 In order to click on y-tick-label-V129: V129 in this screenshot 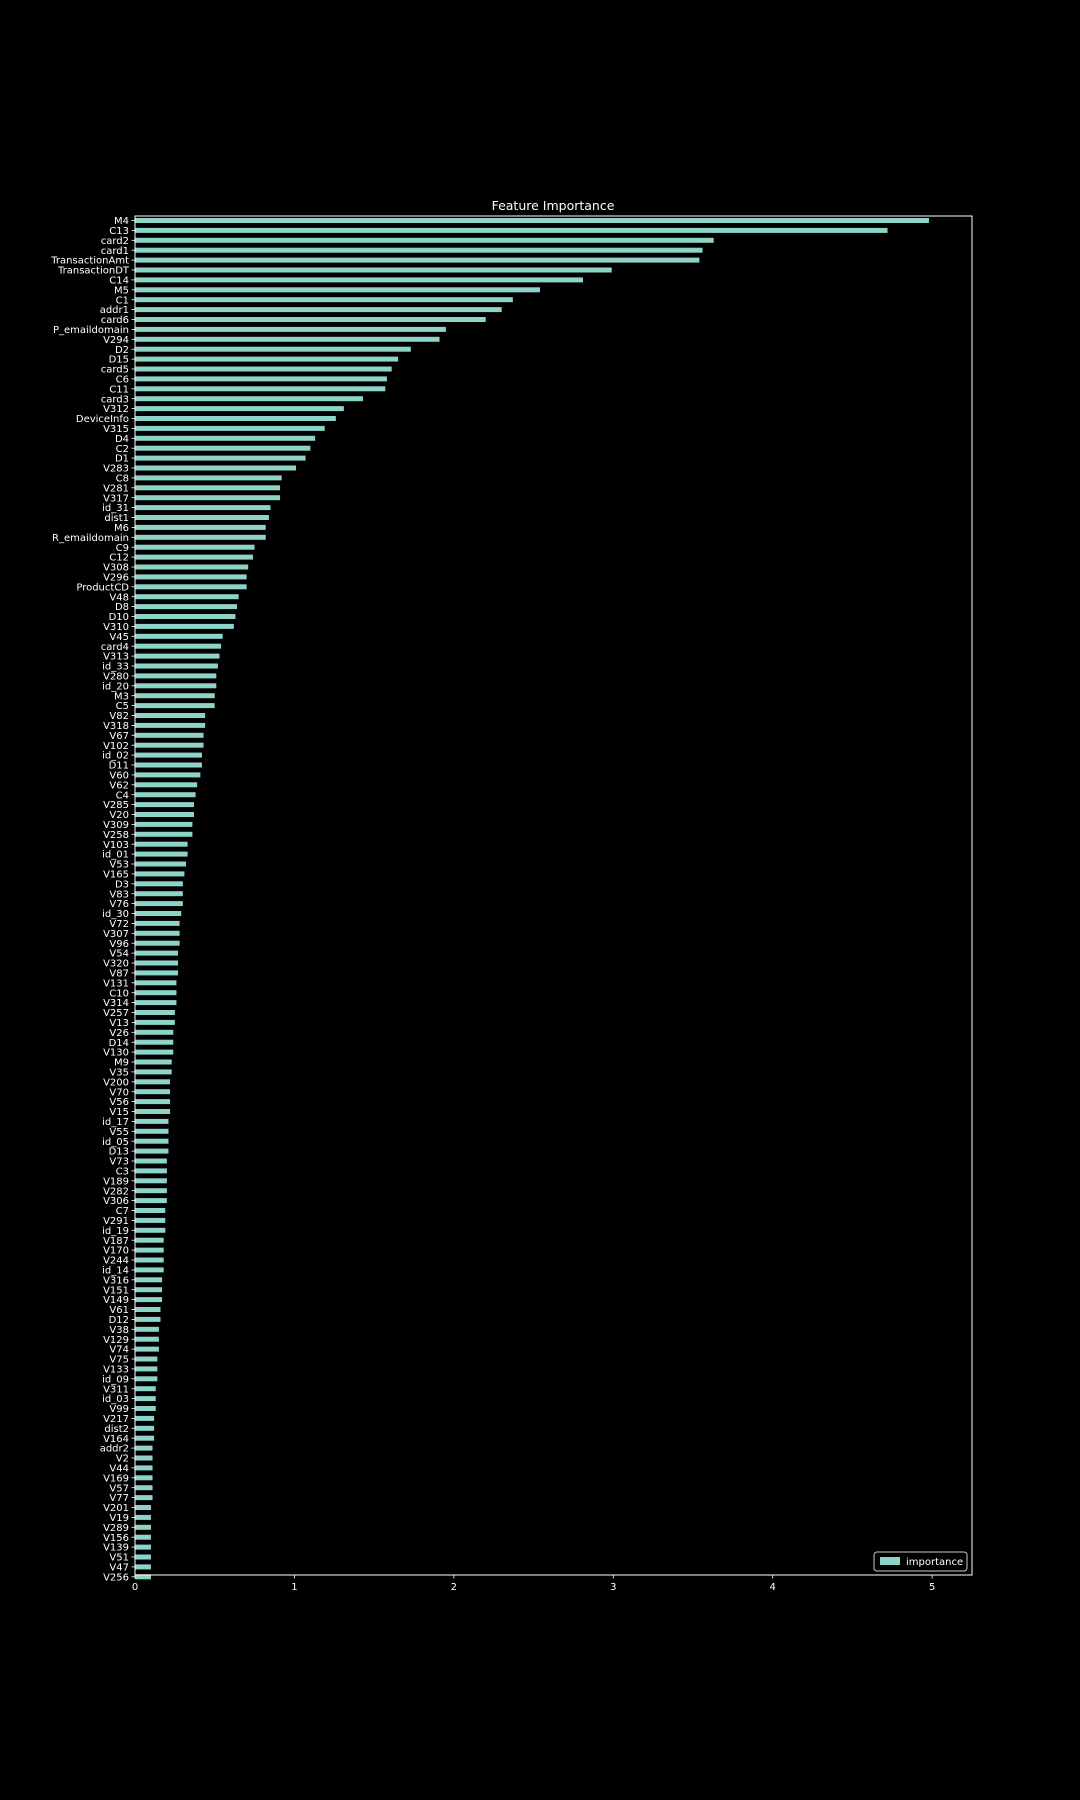, I will do `click(116, 1340)`.